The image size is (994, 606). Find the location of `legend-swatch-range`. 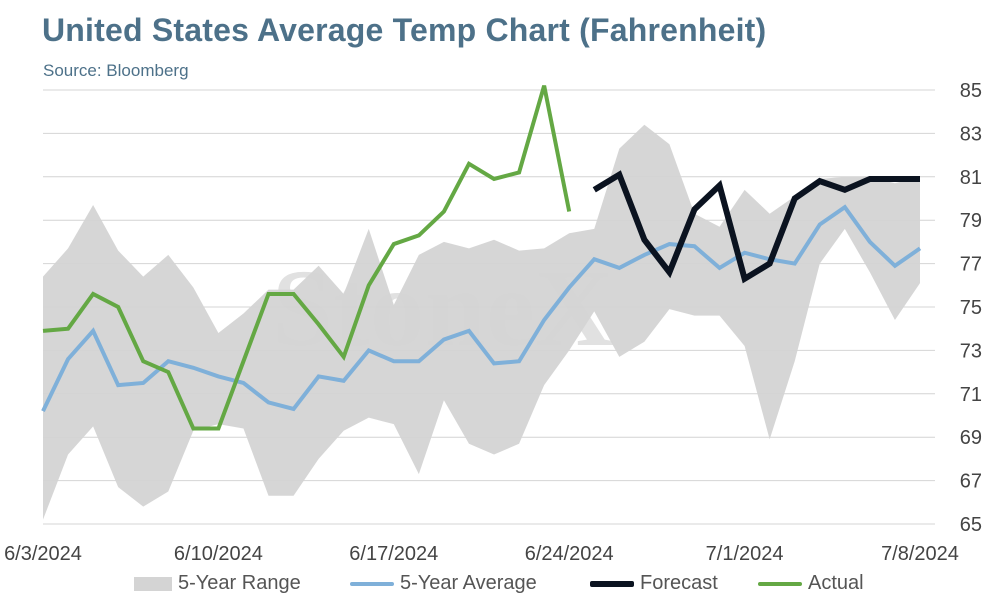

legend-swatch-range is located at coordinates (153, 583).